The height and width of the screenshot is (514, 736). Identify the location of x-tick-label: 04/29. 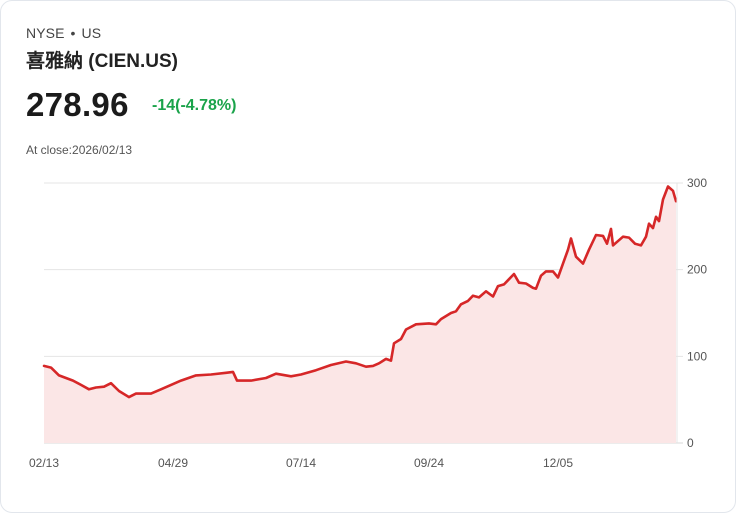
(173, 463).